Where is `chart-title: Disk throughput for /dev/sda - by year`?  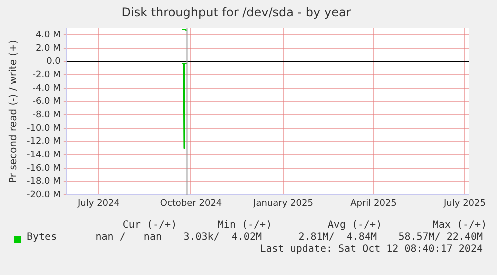 chart-title: Disk throughput for /dev/sda - by year is located at coordinates (237, 12).